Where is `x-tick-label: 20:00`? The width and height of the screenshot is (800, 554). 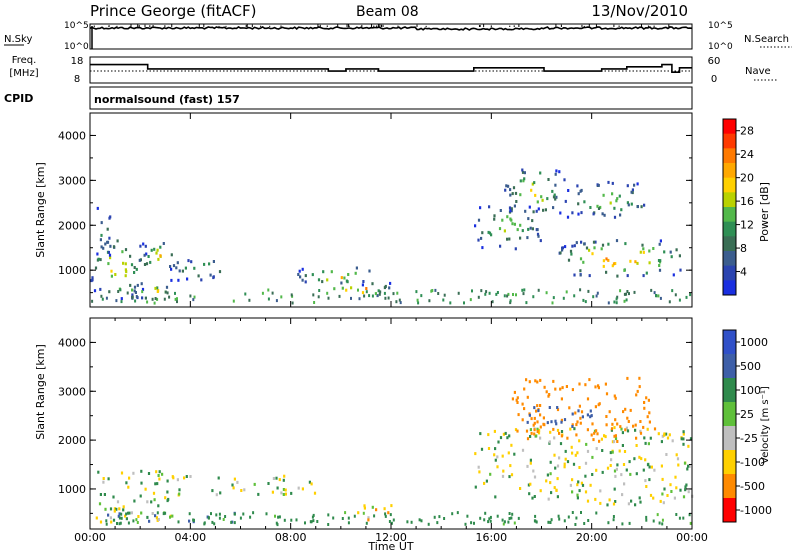
x-tick-label: 20:00 is located at coordinates (592, 537).